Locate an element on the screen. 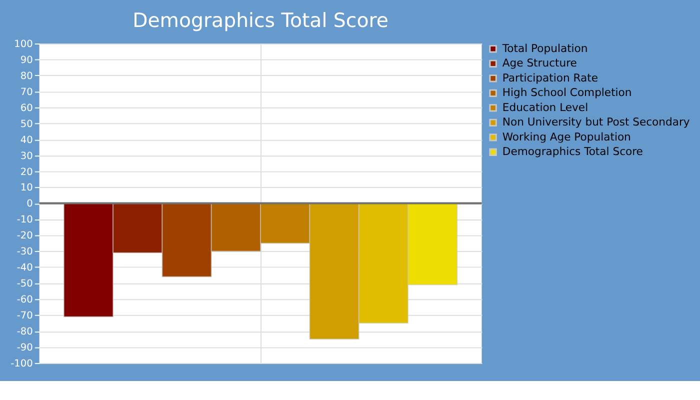 The height and width of the screenshot is (400, 700). y-tick-label: 30 is located at coordinates (26, 156).